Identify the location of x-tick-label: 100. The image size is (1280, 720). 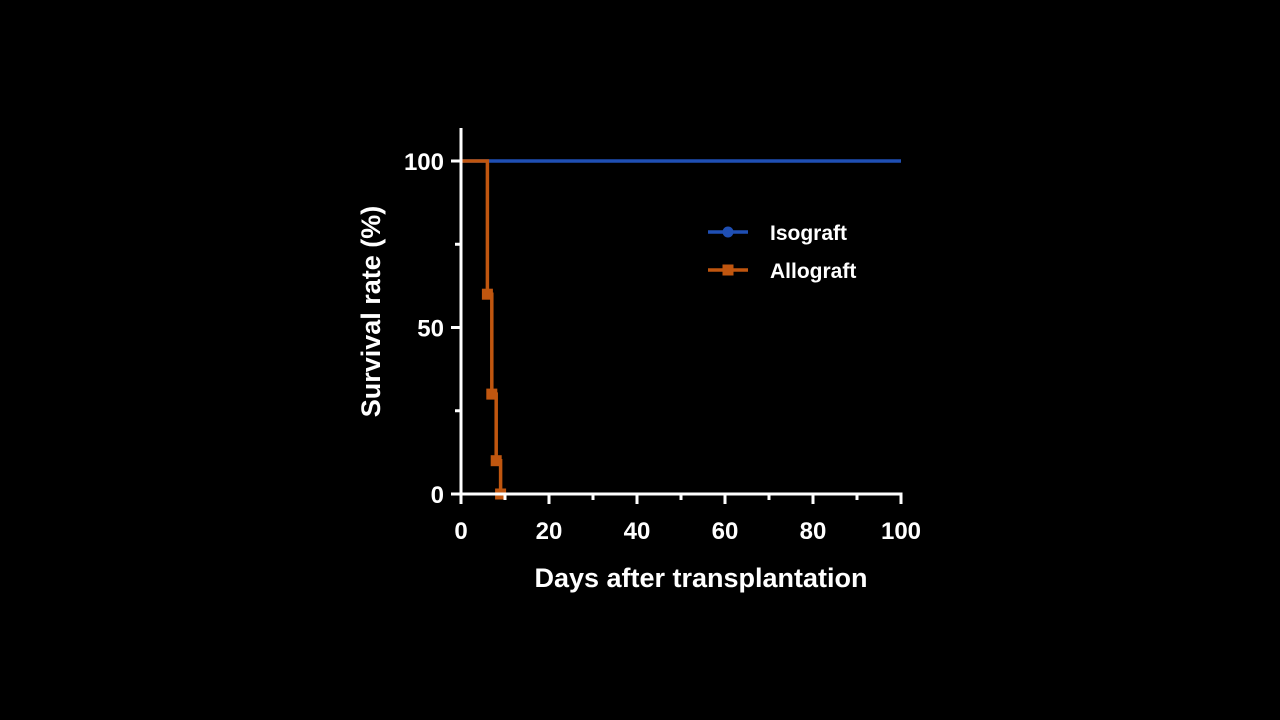
(901, 531).